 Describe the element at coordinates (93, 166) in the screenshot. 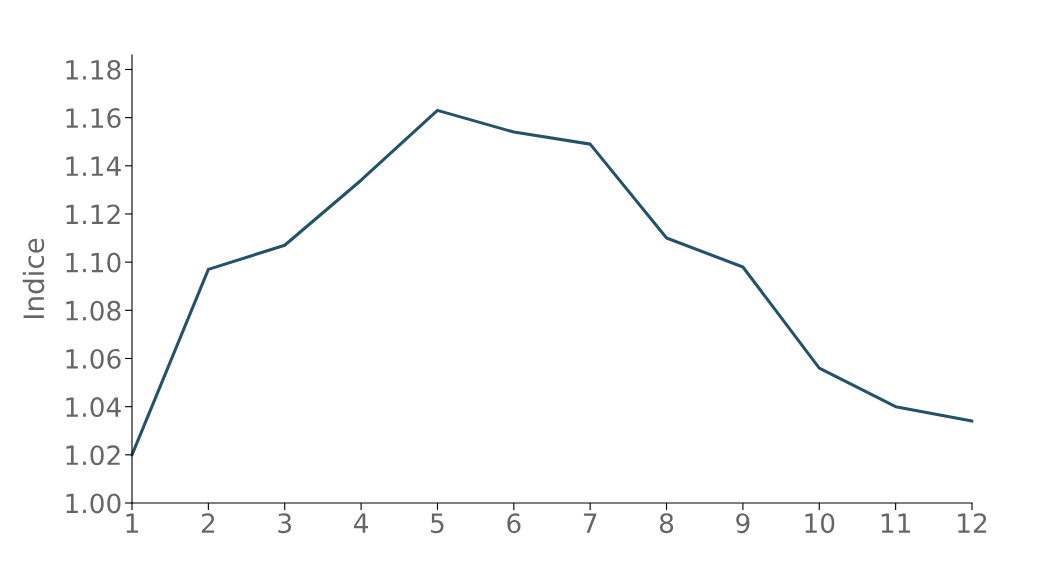

I see `y-tick-label: 1.14` at that location.